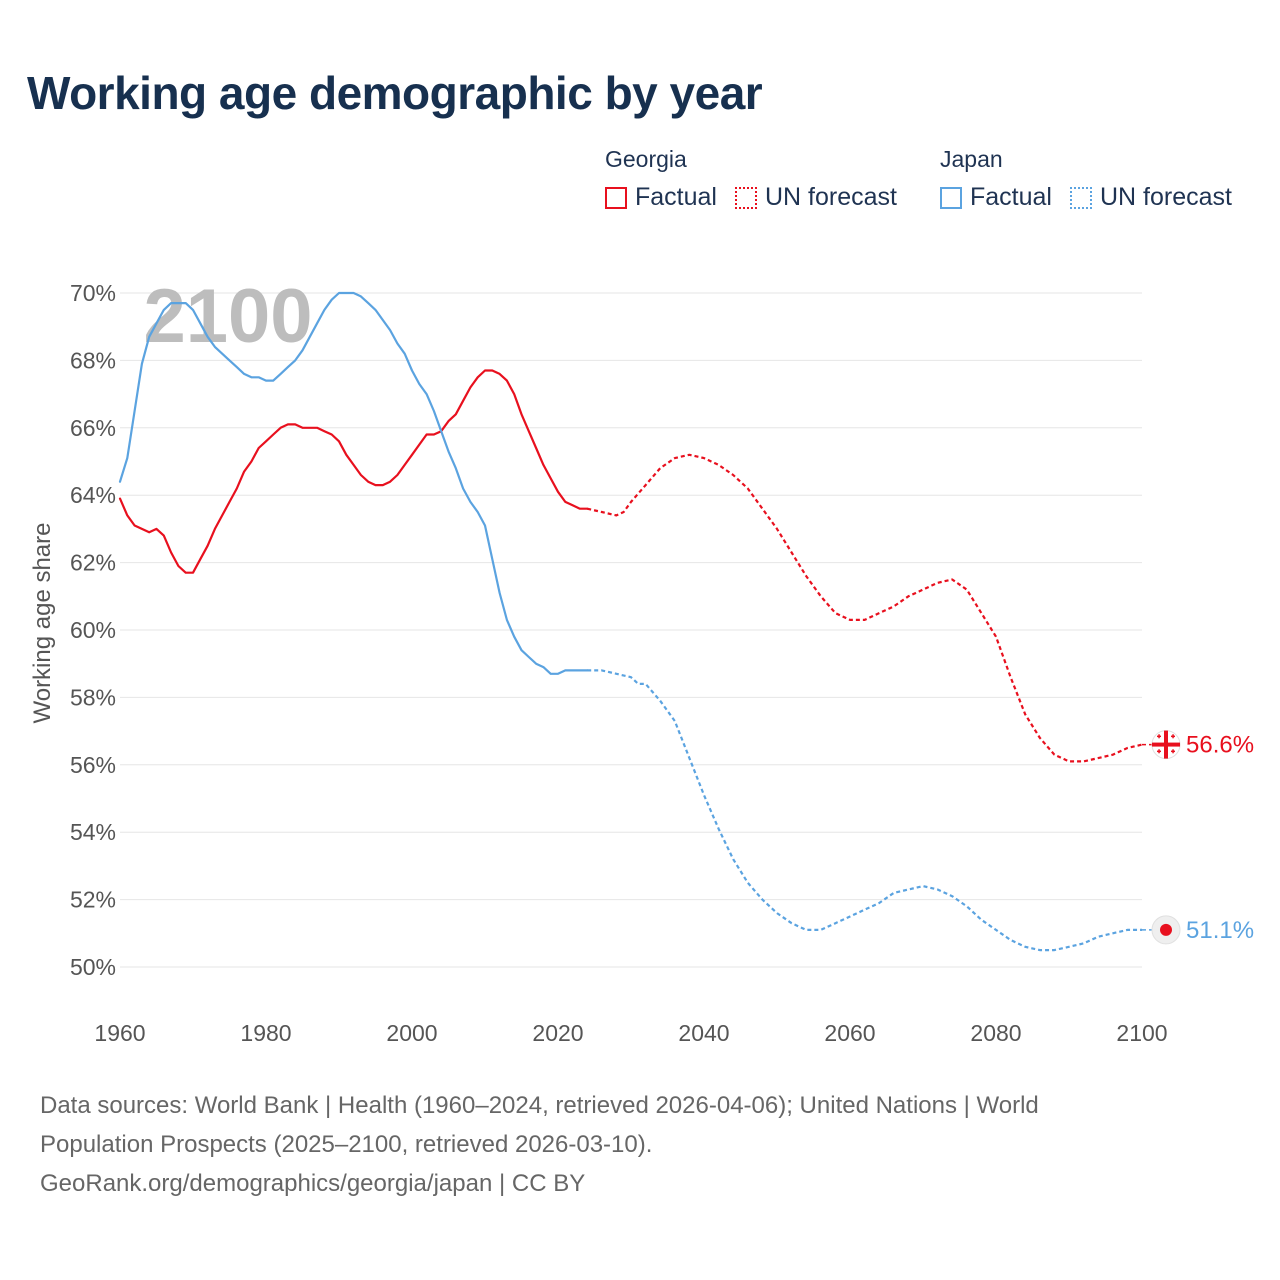 The image size is (1280, 1280). I want to click on georgia-flag-cross-v, so click(1166, 744).